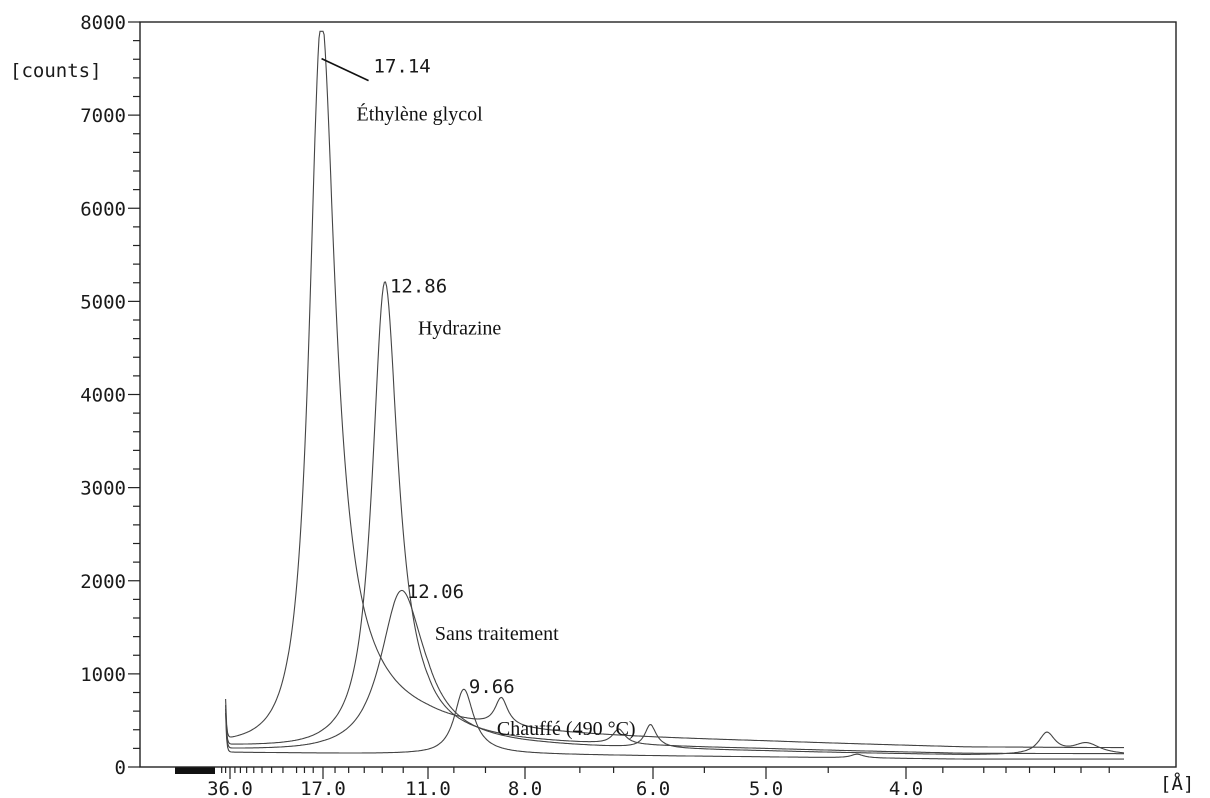 The image size is (1210, 798). What do you see at coordinates (195, 770) in the screenshot?
I see `x-dense-tick-band` at bounding box center [195, 770].